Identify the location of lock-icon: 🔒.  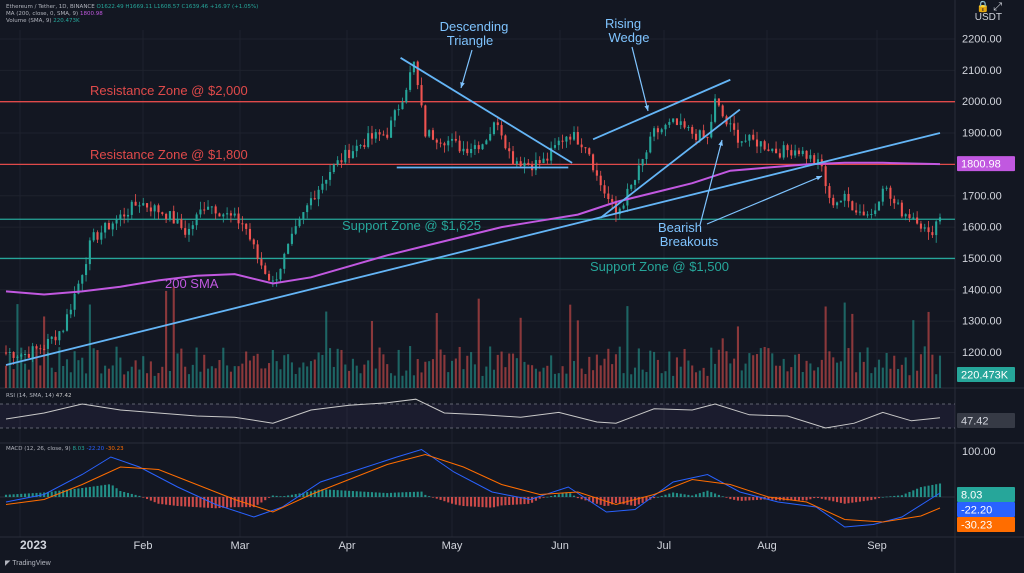
(983, 6).